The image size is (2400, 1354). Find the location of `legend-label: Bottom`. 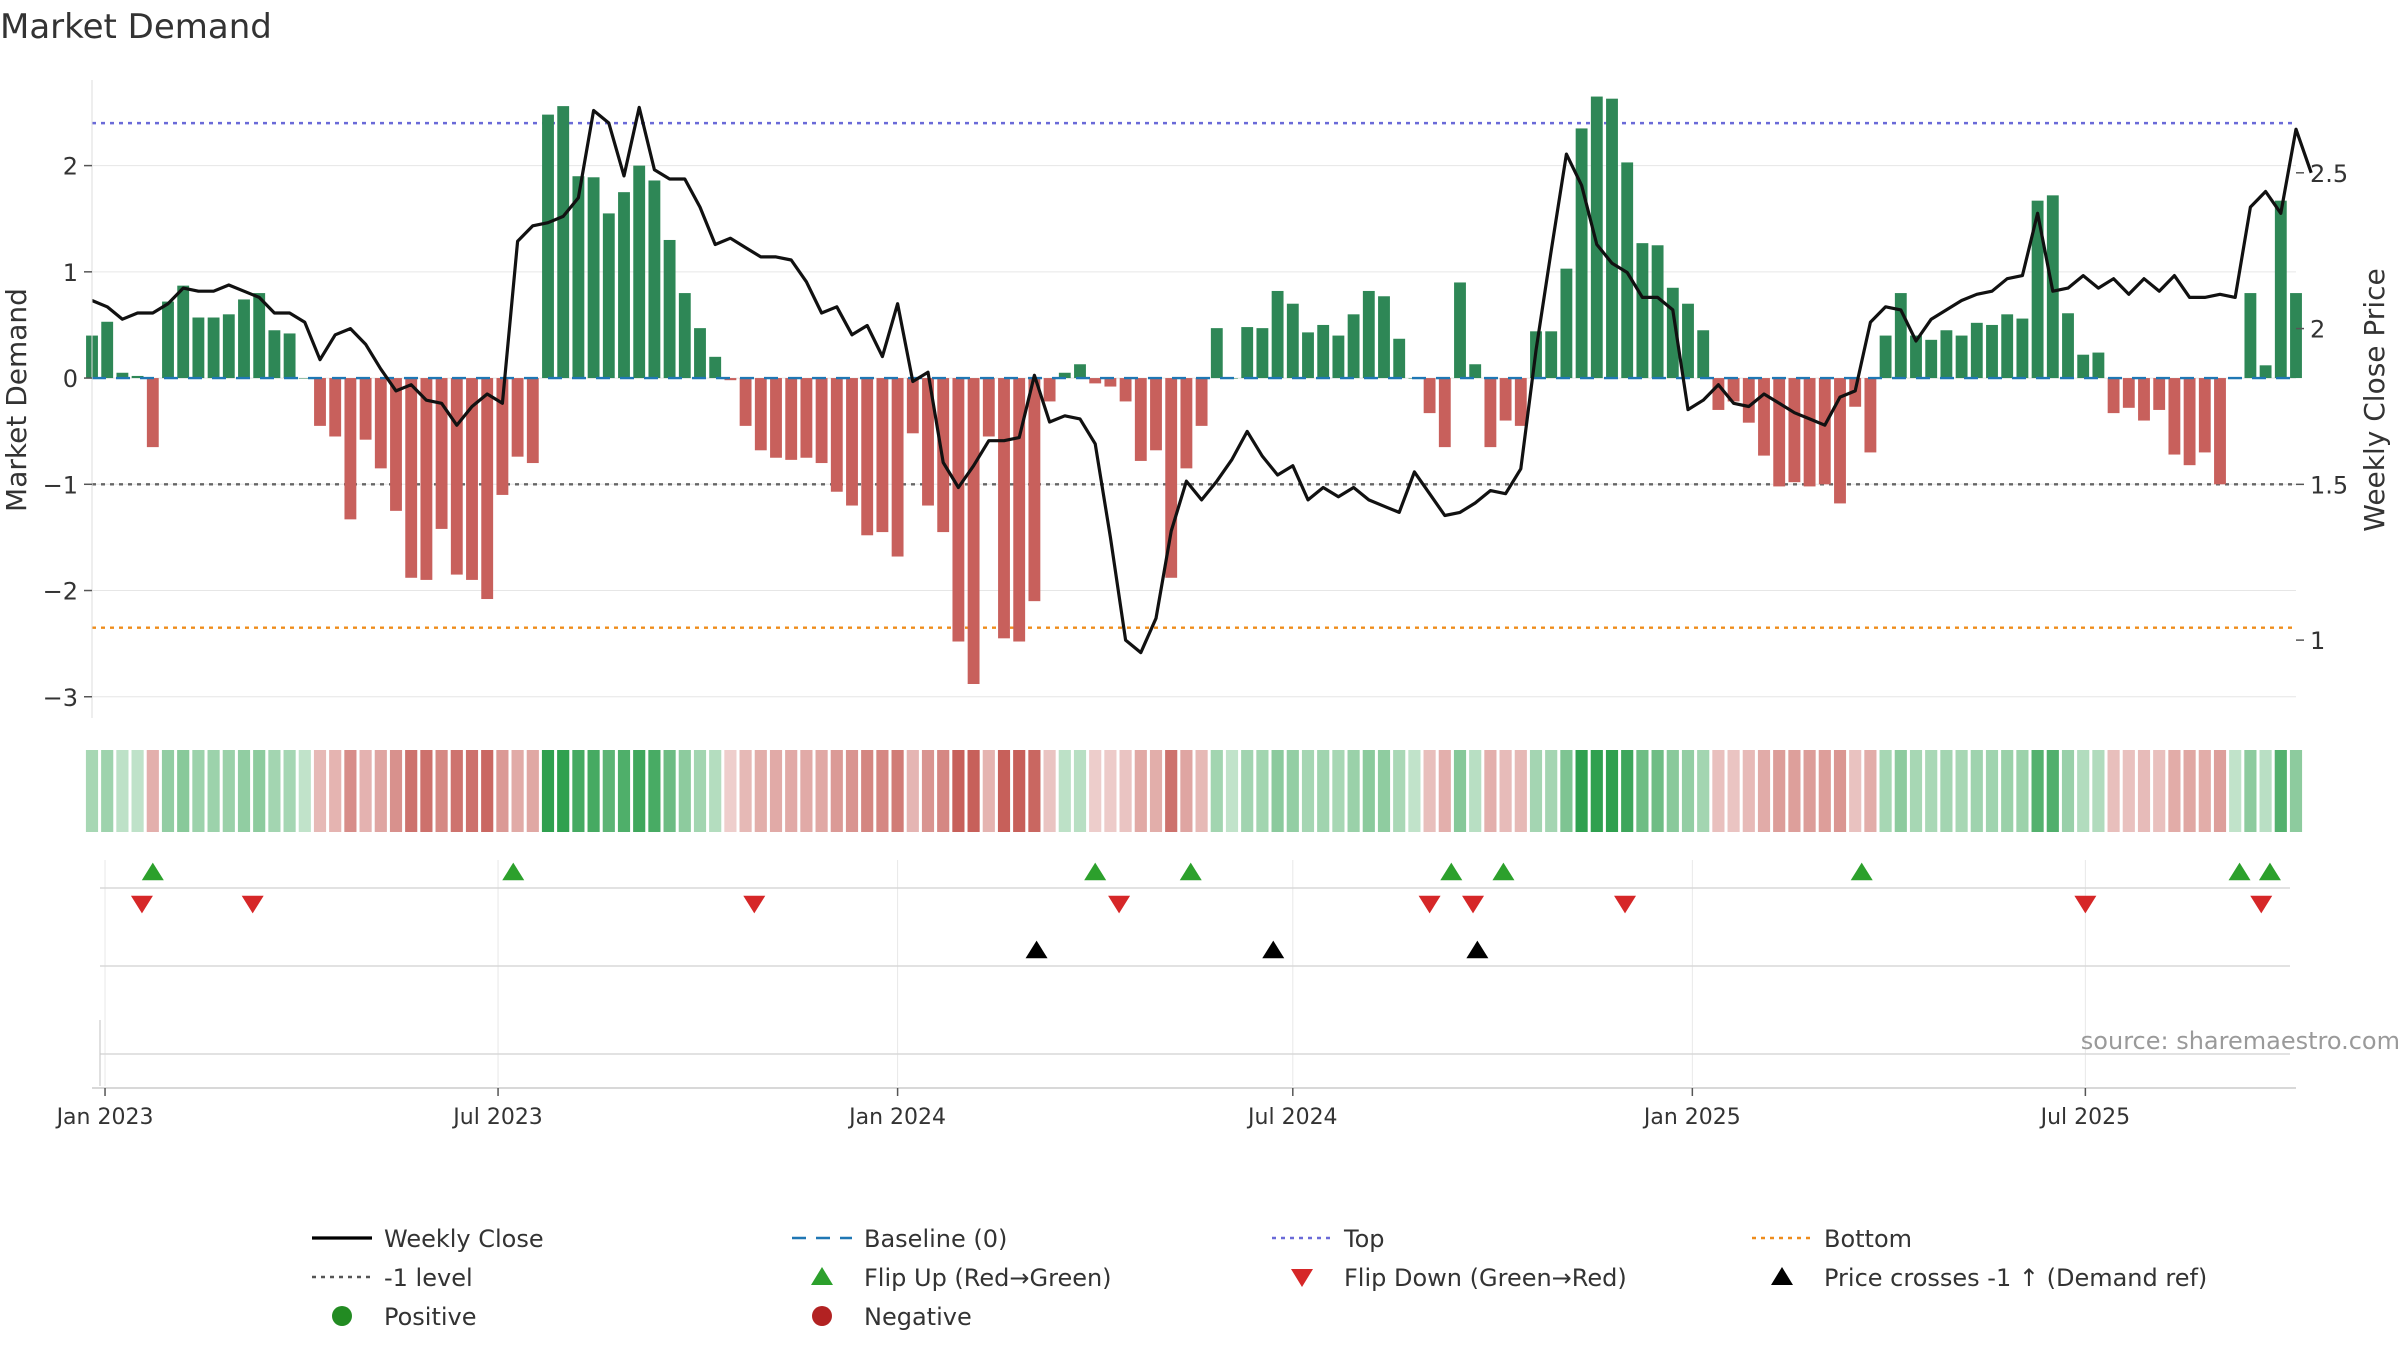

legend-label: Bottom is located at coordinates (1868, 1239).